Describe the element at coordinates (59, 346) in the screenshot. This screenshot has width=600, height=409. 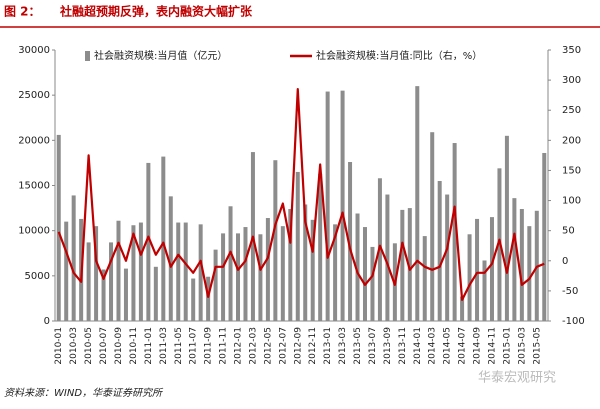
I see `x-tick-label: 2010-01` at that location.